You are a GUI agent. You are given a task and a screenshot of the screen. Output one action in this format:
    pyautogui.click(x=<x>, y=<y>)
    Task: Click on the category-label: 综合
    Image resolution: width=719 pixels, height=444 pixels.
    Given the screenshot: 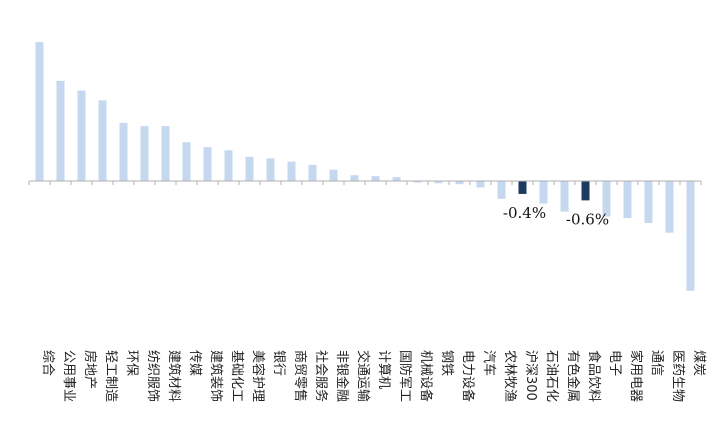 What is the action you would take?
    pyautogui.click(x=47, y=363)
    